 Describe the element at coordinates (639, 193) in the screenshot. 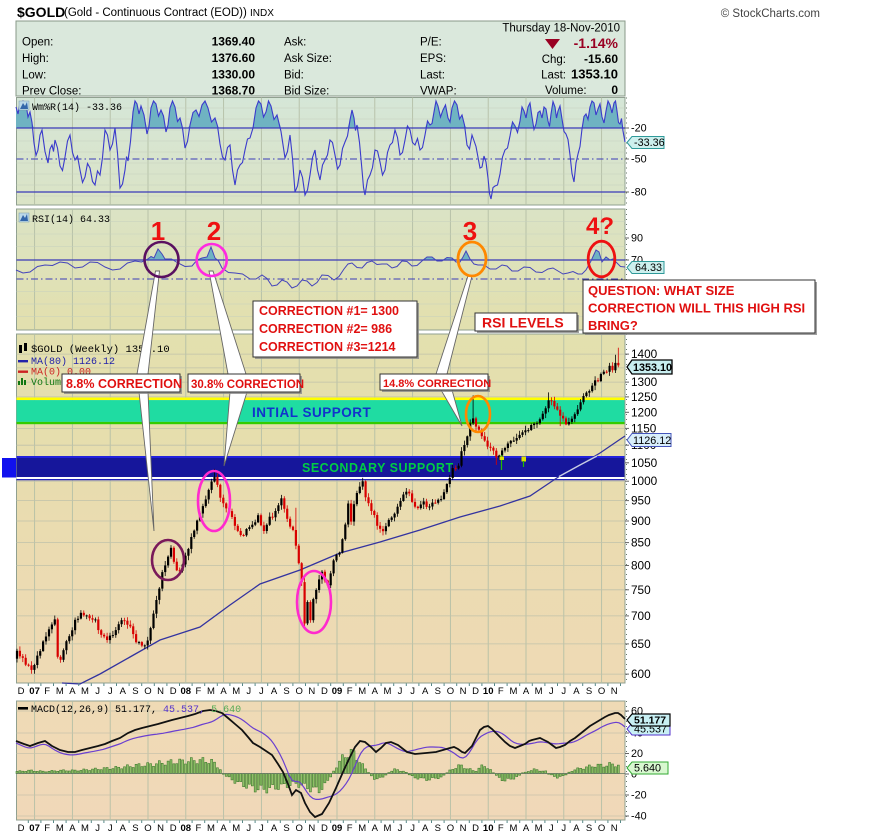

I see `svg-text: -80` at that location.